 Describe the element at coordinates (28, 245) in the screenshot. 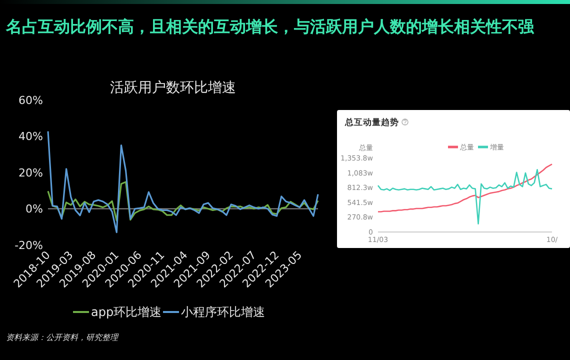

I see `y-tick-label: -20%` at that location.